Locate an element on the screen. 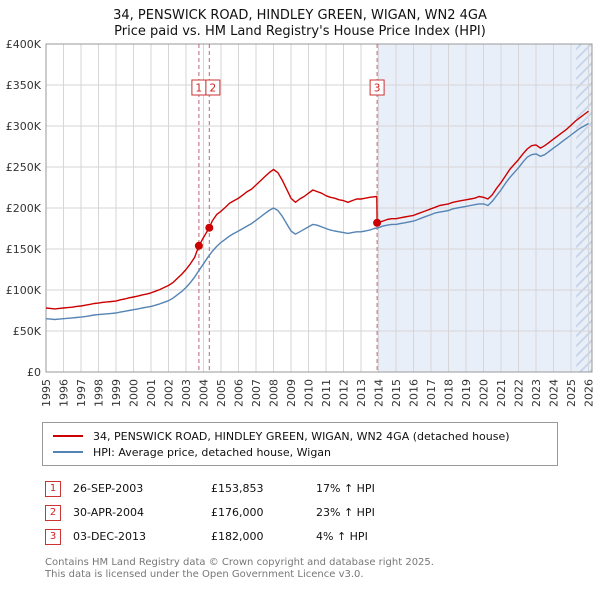  svg-text: 2009 is located at coordinates (291, 393).